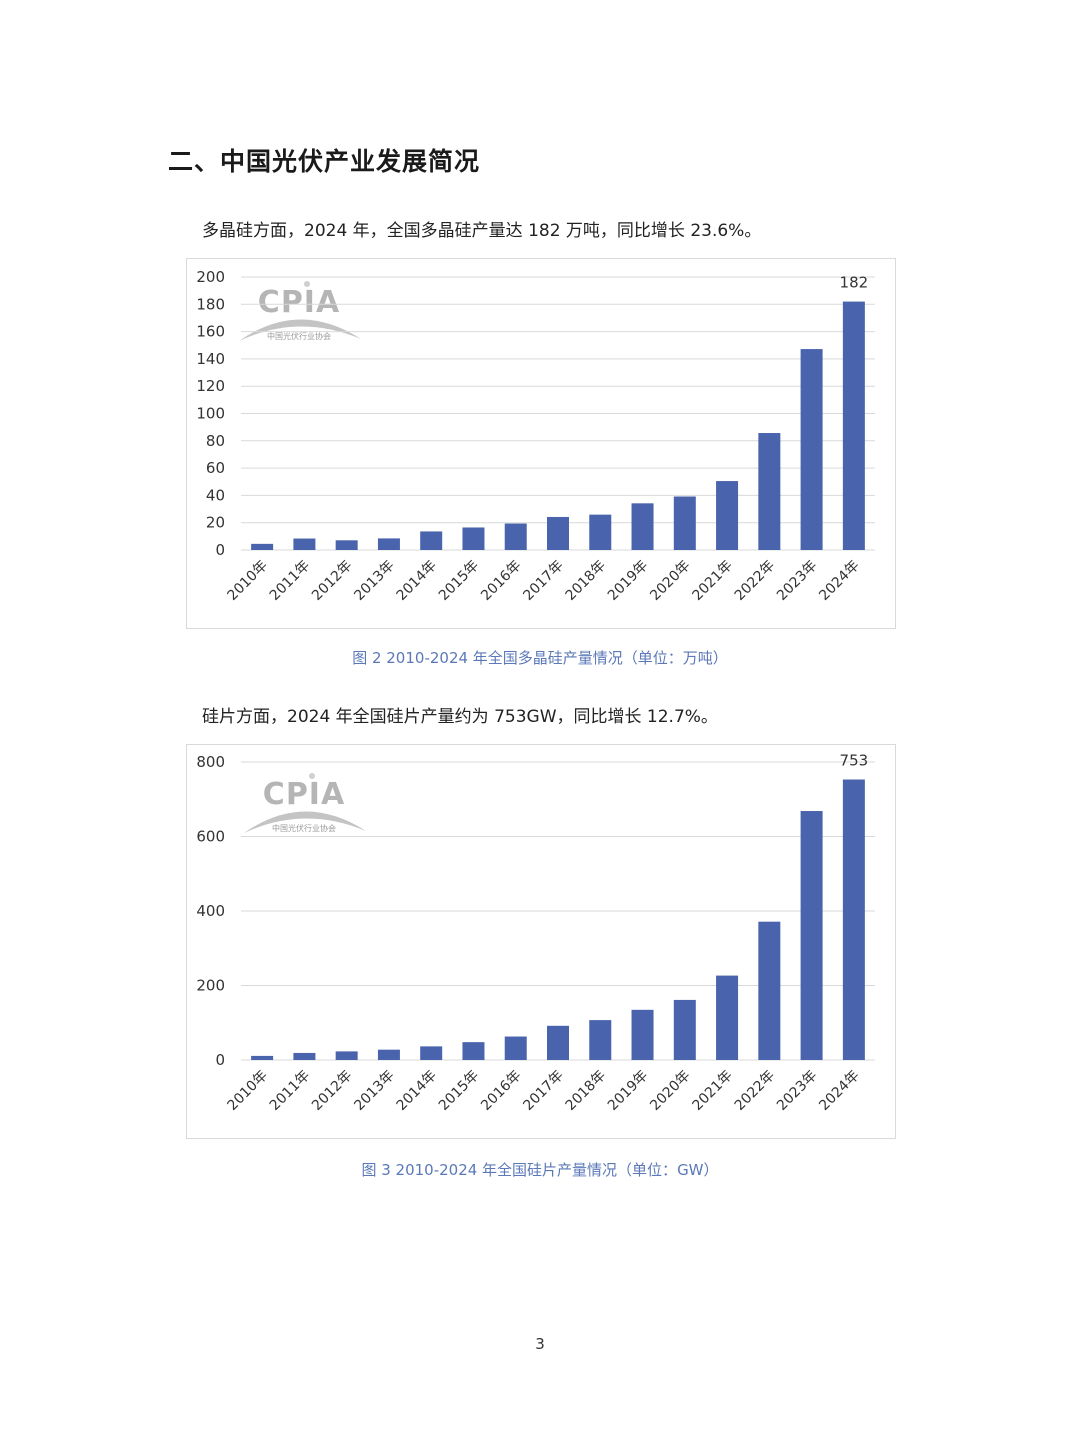 The image size is (1080, 1440). I want to click on polysilicon-paragraph: 多晶硅方面，2024 年，全国多晶硅产量达 182 万吨，同比增长 23.6%。, so click(482, 231).